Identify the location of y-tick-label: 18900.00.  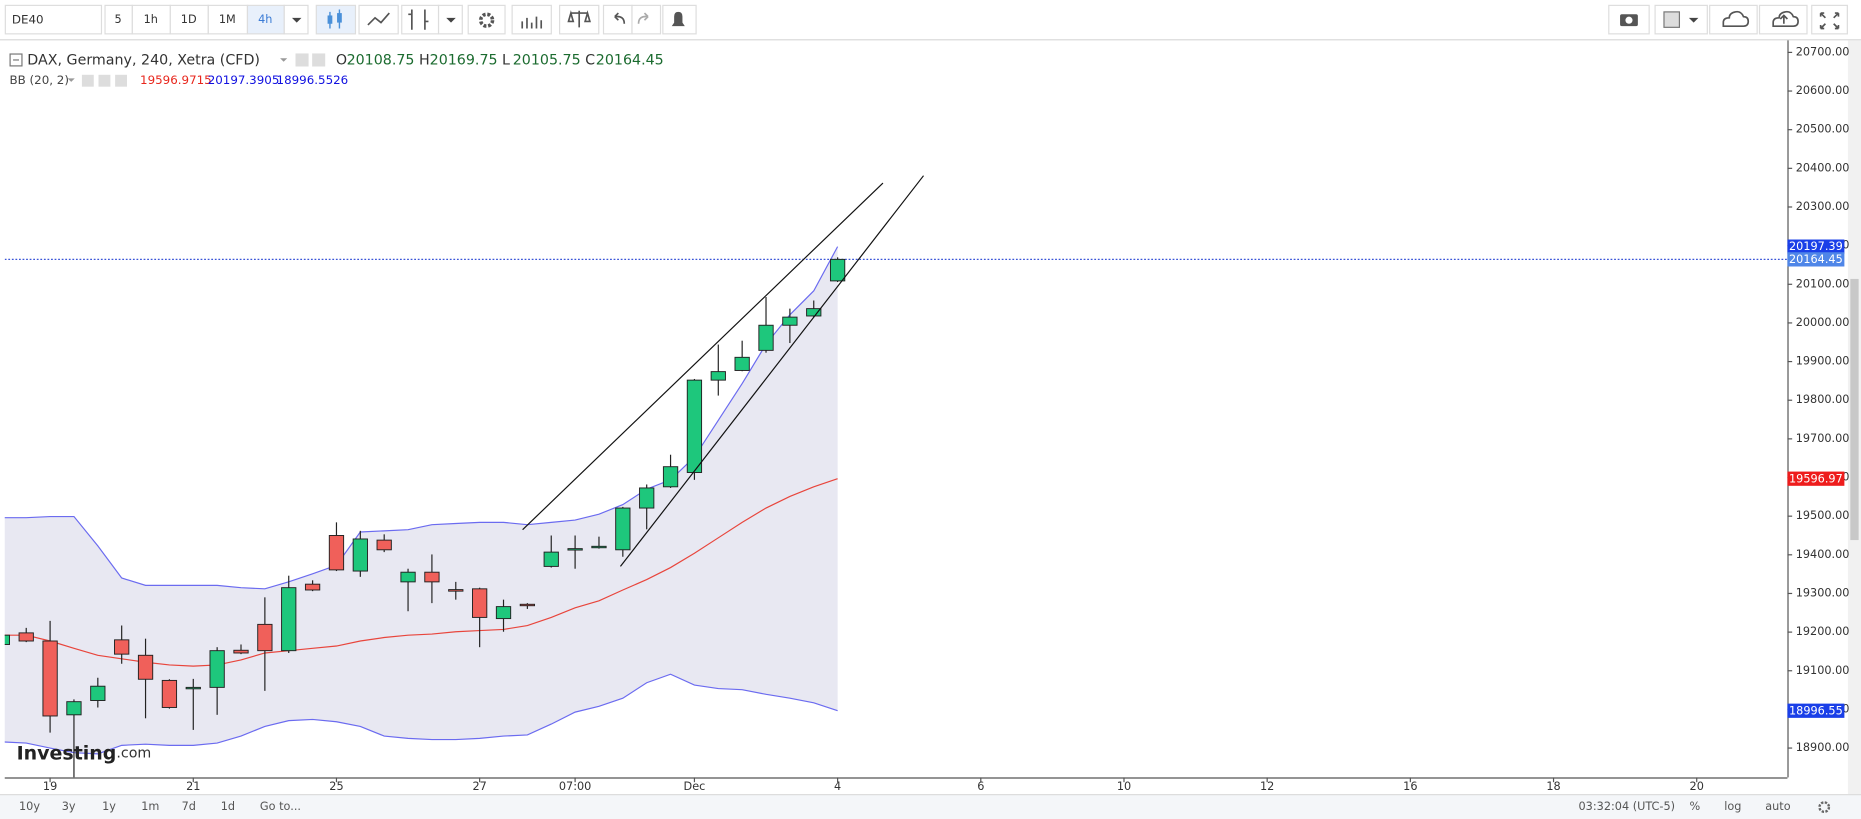
(1823, 747).